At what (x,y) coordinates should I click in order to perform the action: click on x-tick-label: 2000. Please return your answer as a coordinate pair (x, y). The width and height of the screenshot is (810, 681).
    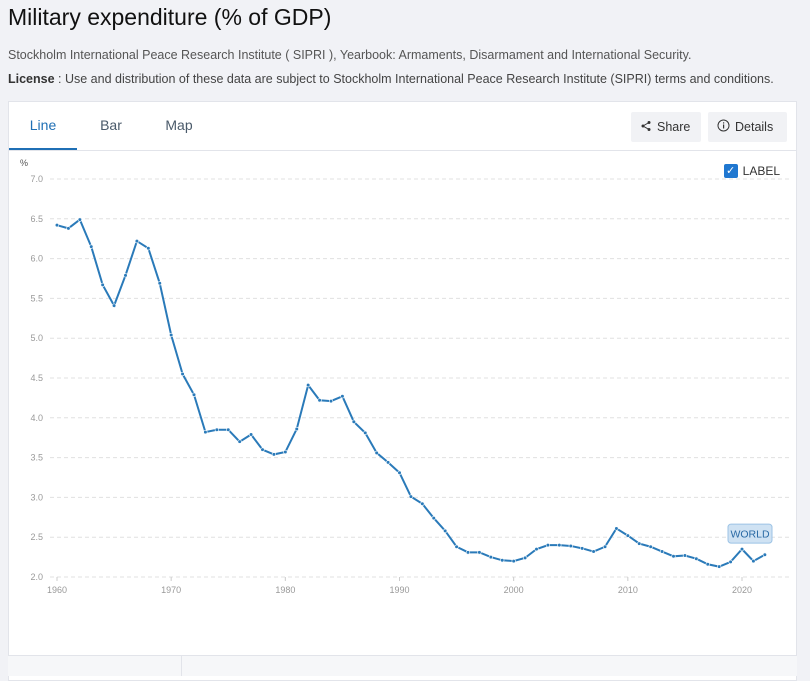
    Looking at the image, I should click on (514, 590).